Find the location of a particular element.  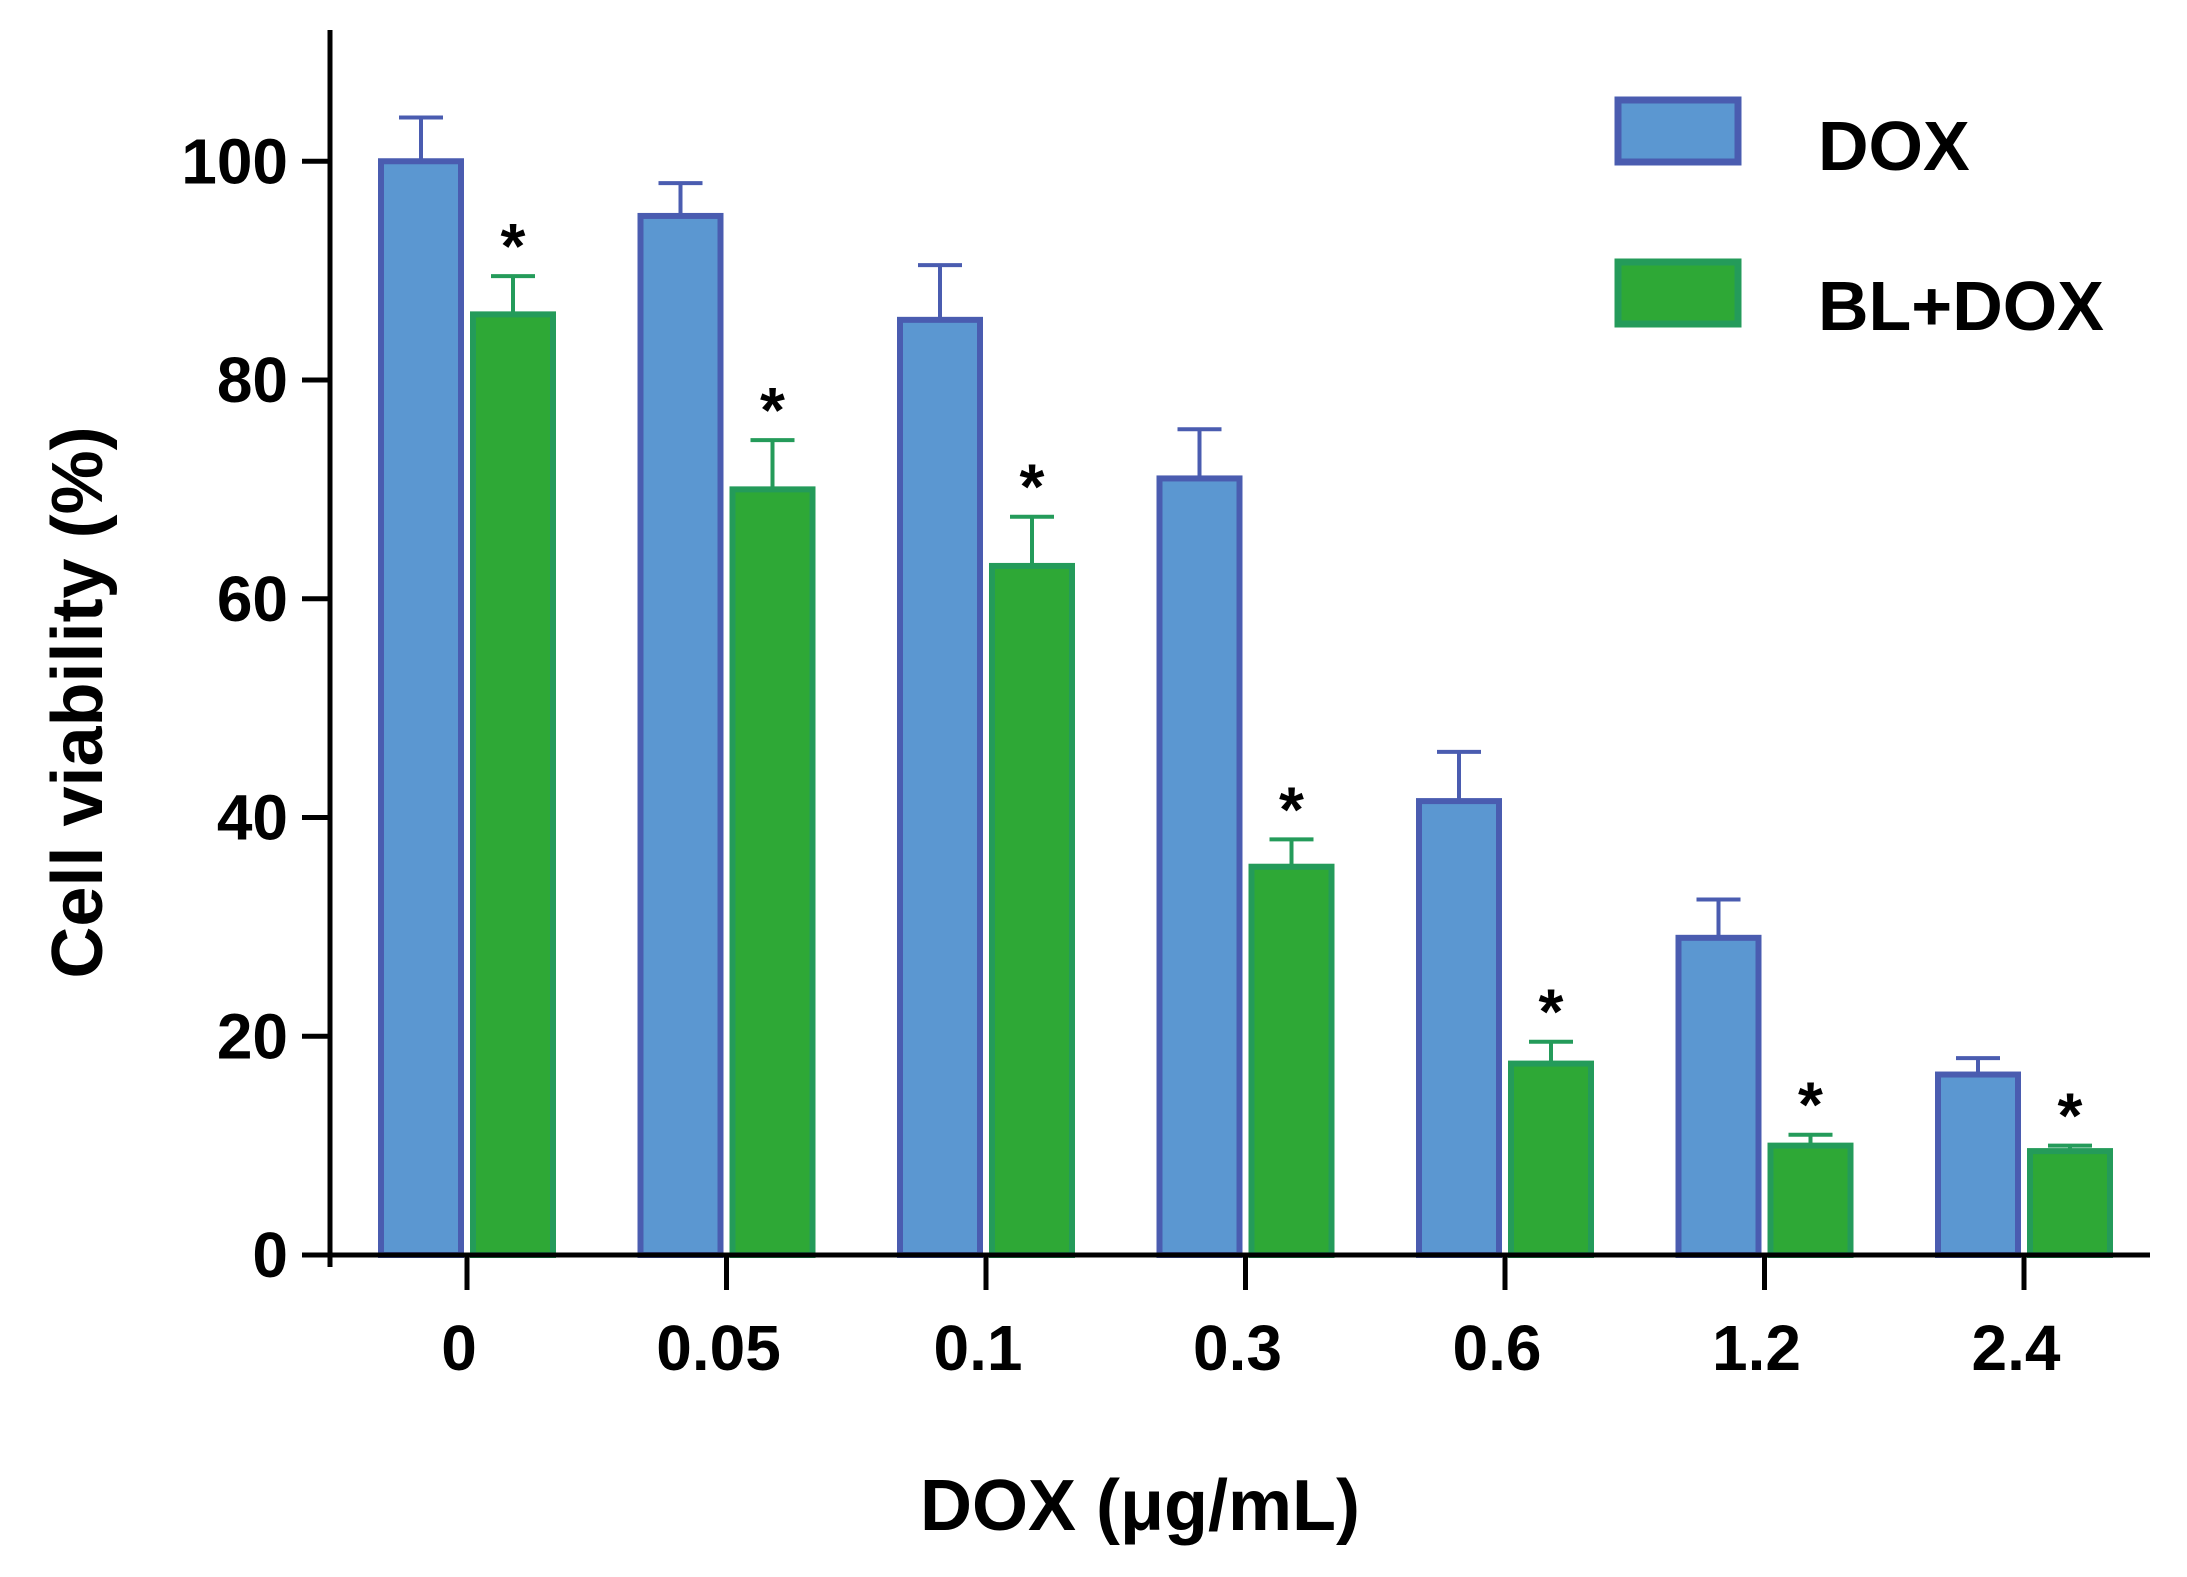

y-tick-label: 0 is located at coordinates (270, 1255).